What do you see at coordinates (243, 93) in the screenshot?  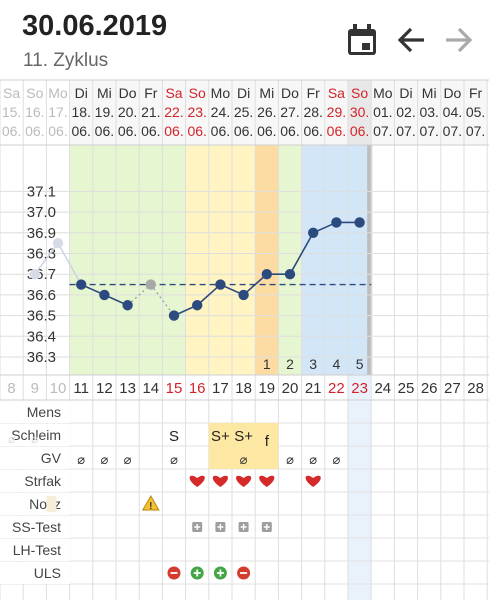 I see `weekday-label: Di` at bounding box center [243, 93].